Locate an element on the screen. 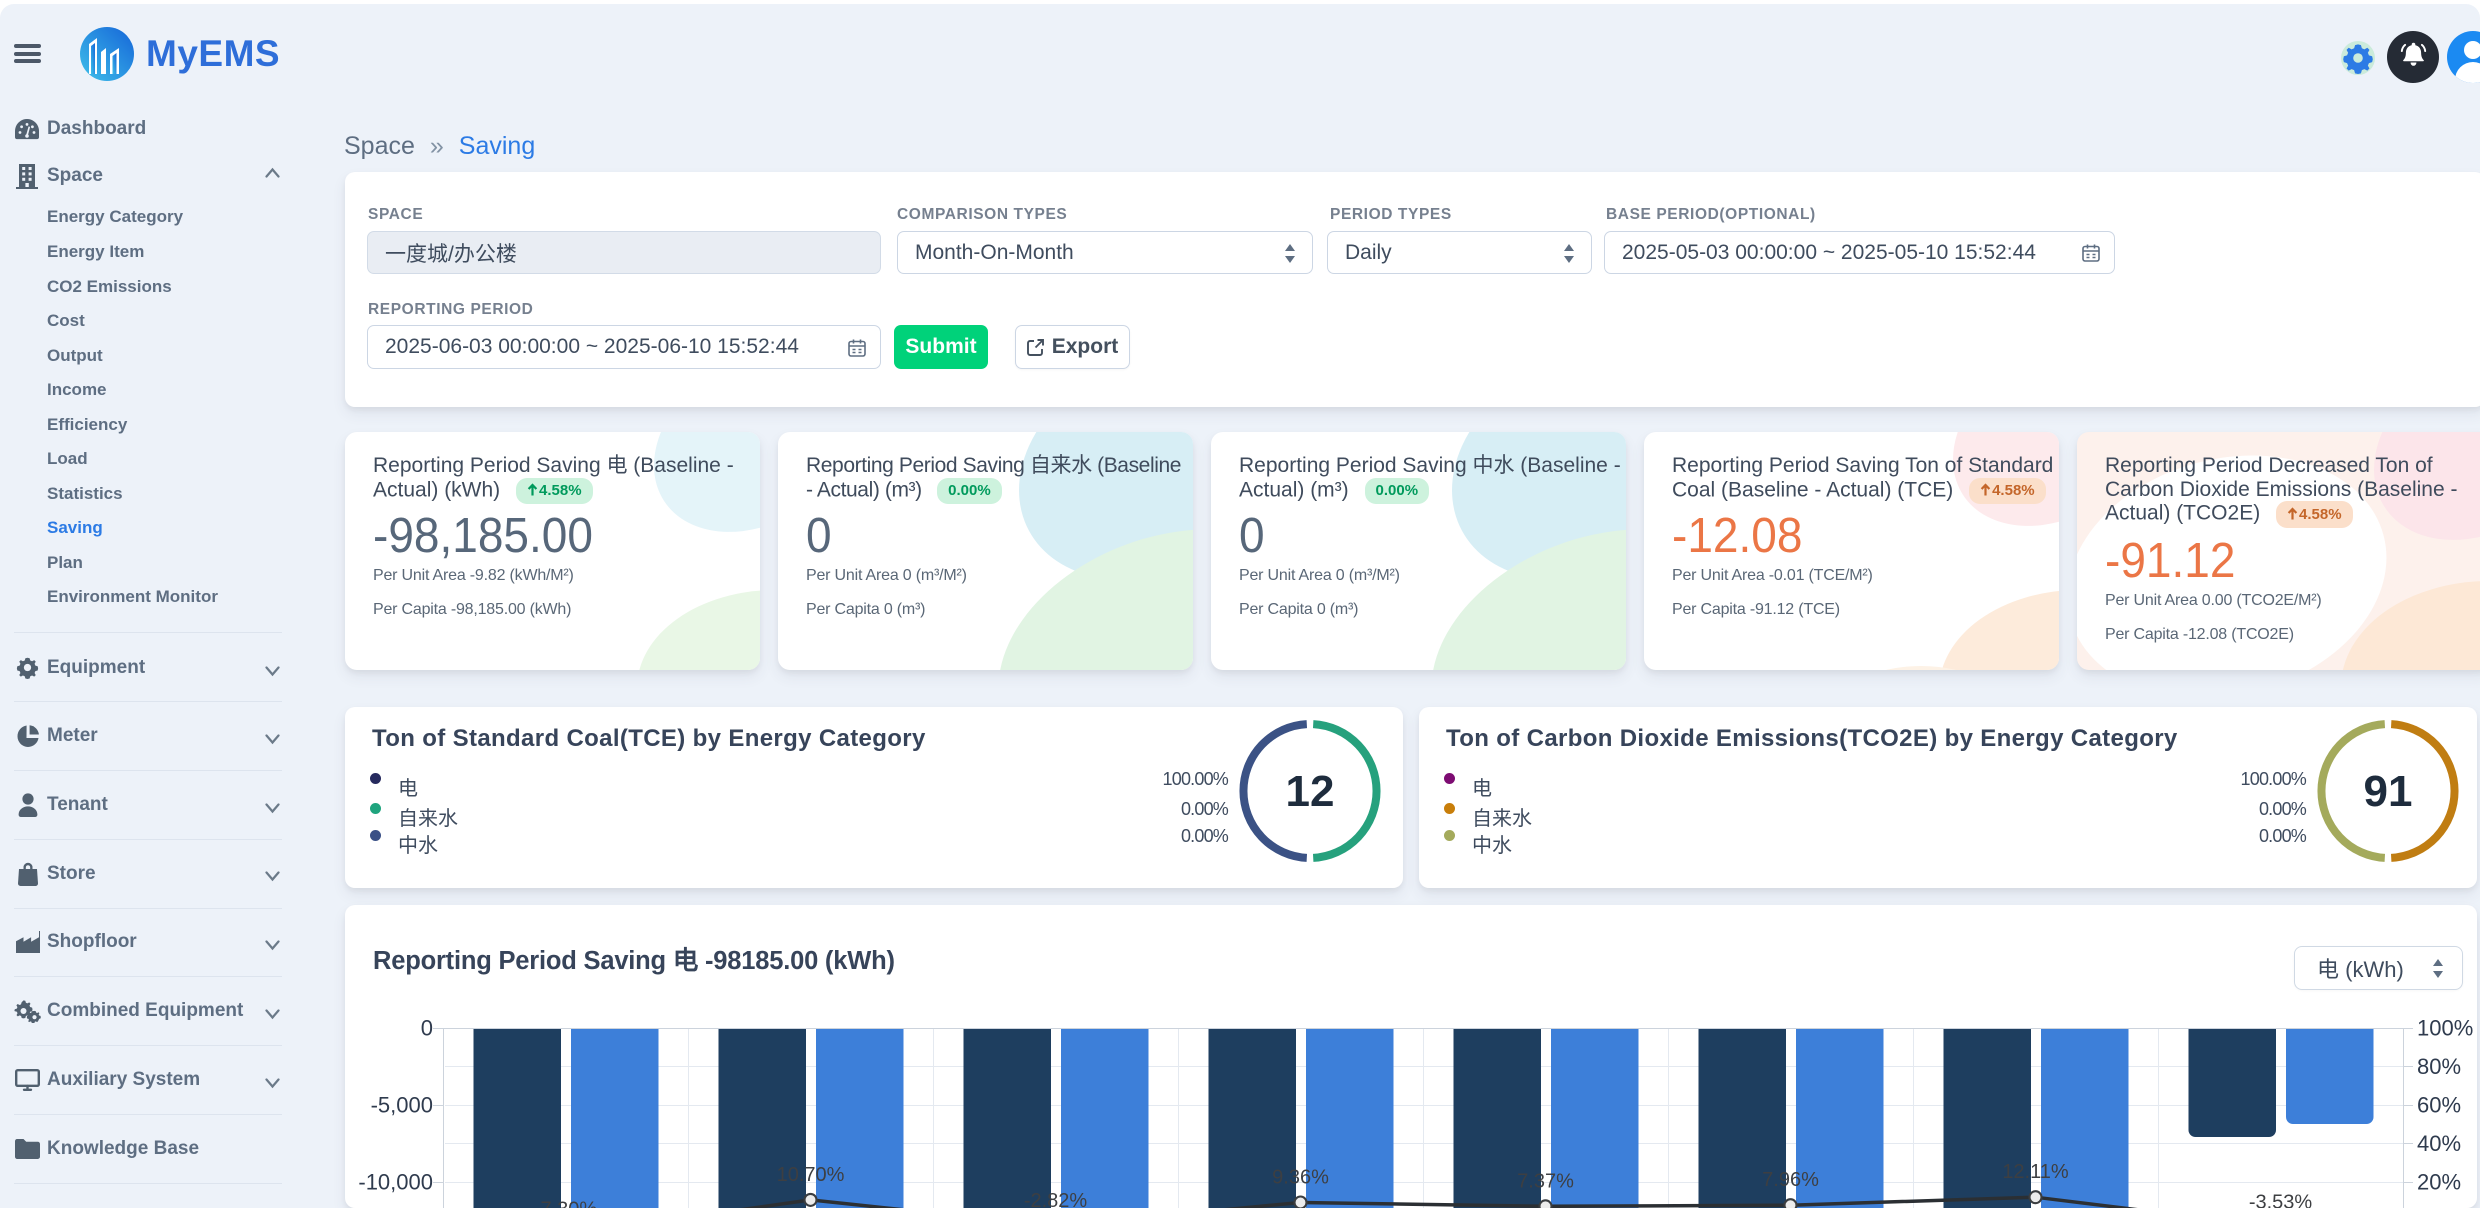  svg-text: 12 is located at coordinates (1310, 791).